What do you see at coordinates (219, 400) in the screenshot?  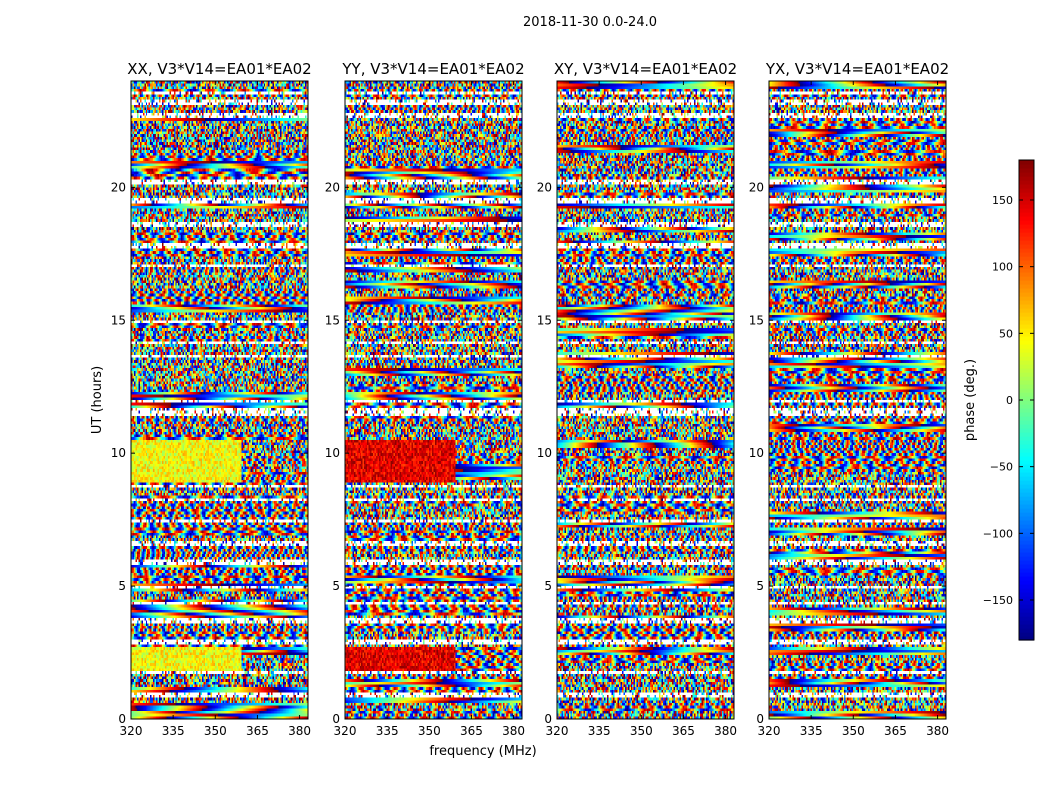 I see `heatmap-xx` at bounding box center [219, 400].